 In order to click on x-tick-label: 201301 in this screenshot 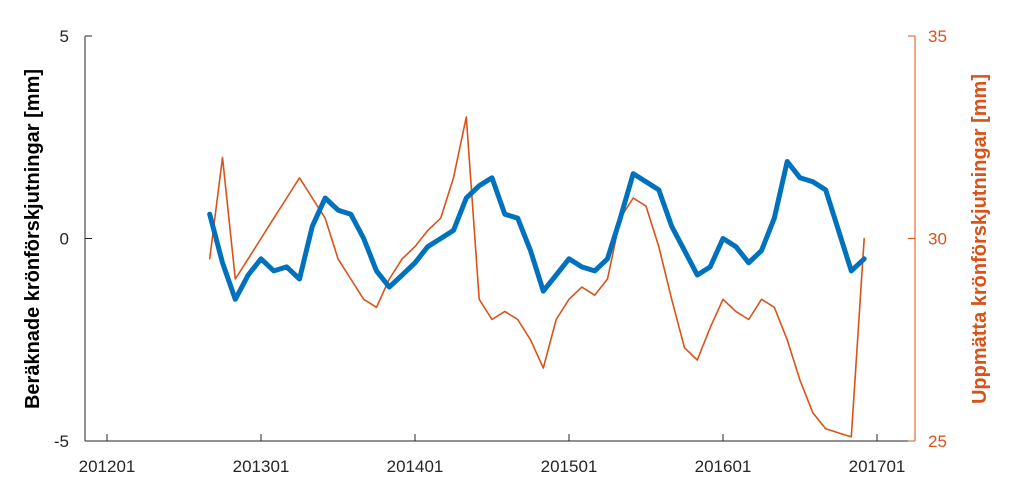, I will do `click(261, 466)`.